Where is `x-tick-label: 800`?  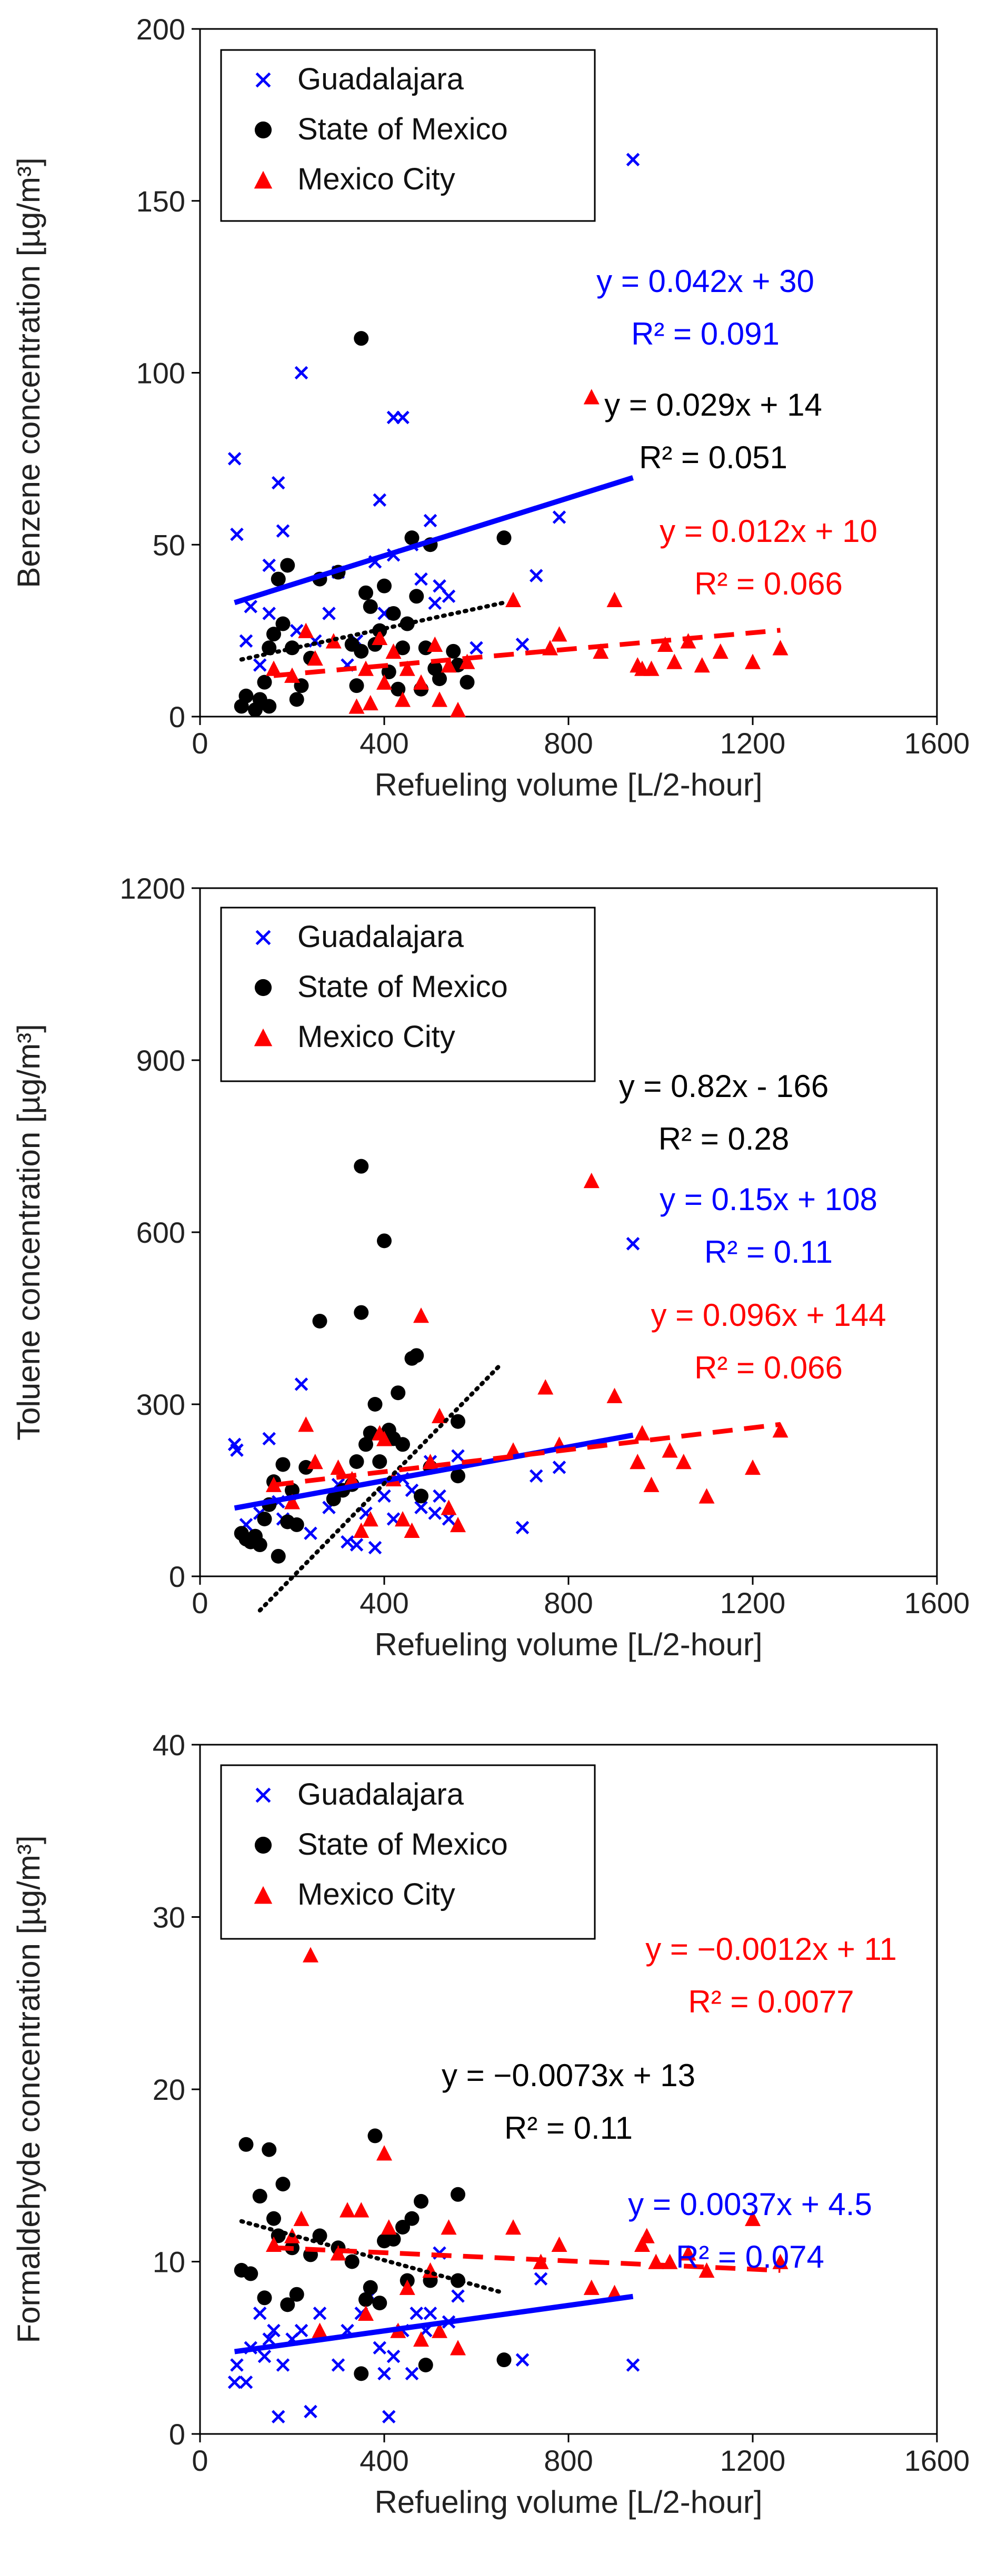
x-tick-label: 800 is located at coordinates (568, 743).